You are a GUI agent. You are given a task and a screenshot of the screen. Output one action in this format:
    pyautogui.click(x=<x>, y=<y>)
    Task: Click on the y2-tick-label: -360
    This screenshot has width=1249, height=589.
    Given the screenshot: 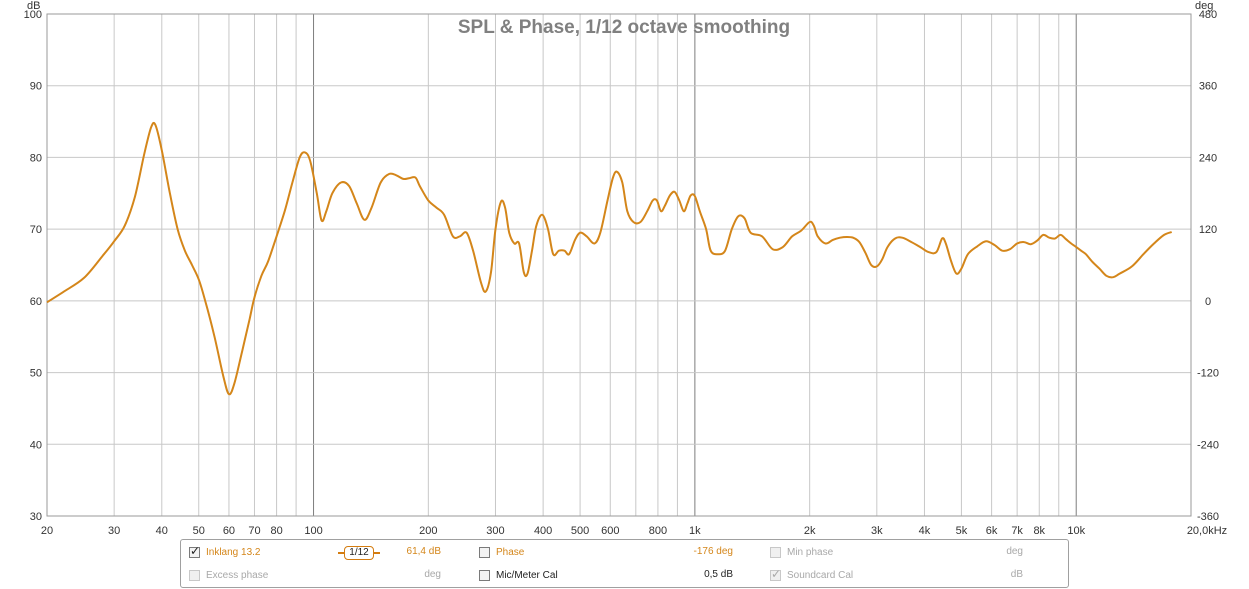 What is the action you would take?
    pyautogui.click(x=1208, y=517)
    